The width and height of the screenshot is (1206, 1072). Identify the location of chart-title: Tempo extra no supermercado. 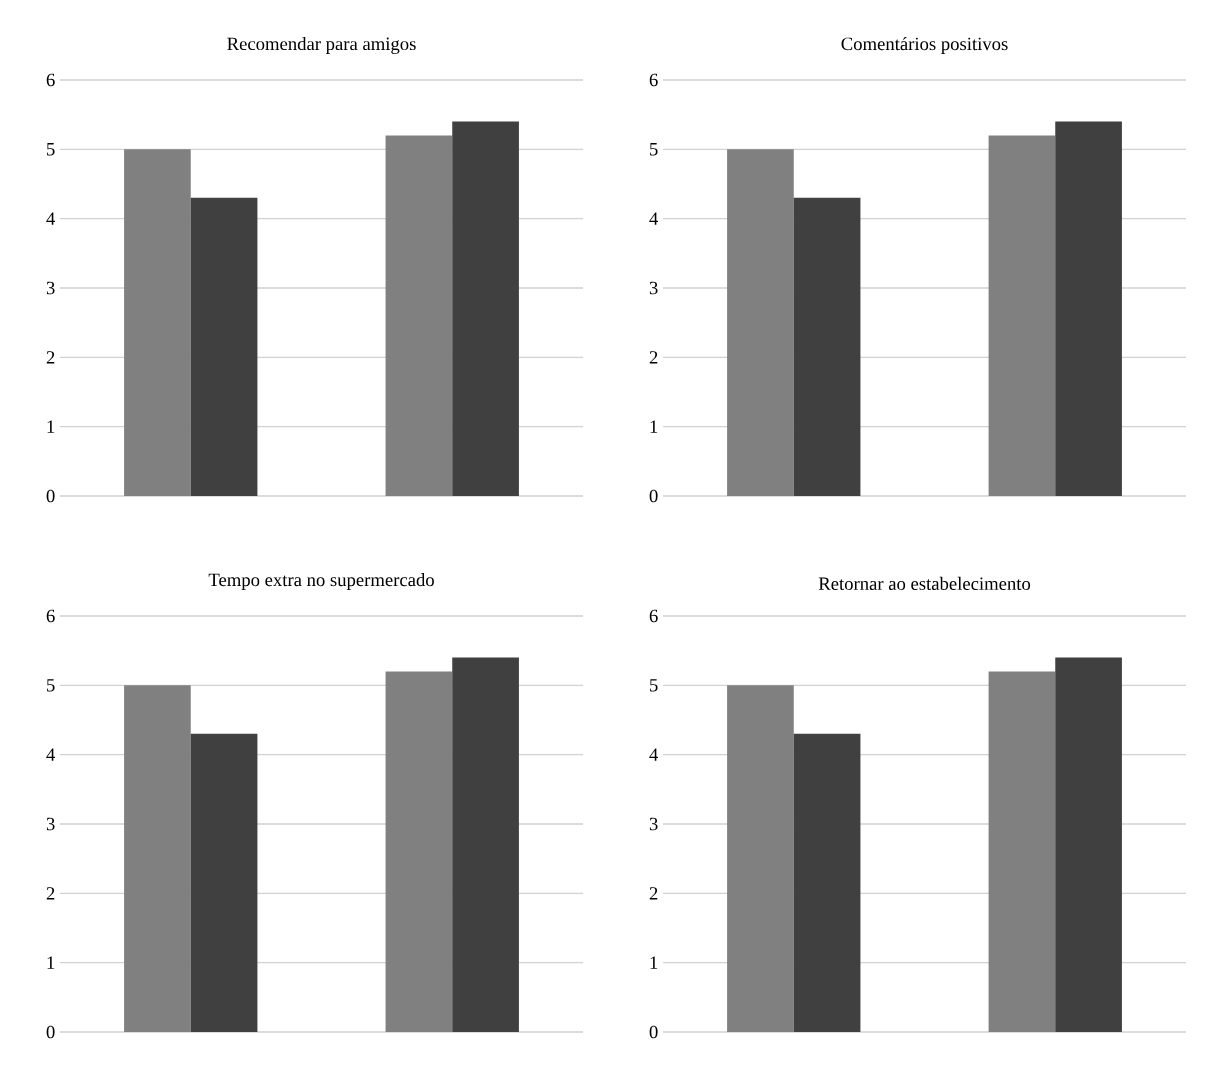
(321, 581).